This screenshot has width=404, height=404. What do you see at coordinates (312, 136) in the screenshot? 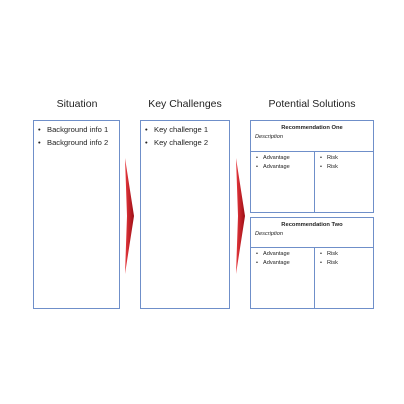
I see `recommendation-one-header: Recommendation One Description` at bounding box center [312, 136].